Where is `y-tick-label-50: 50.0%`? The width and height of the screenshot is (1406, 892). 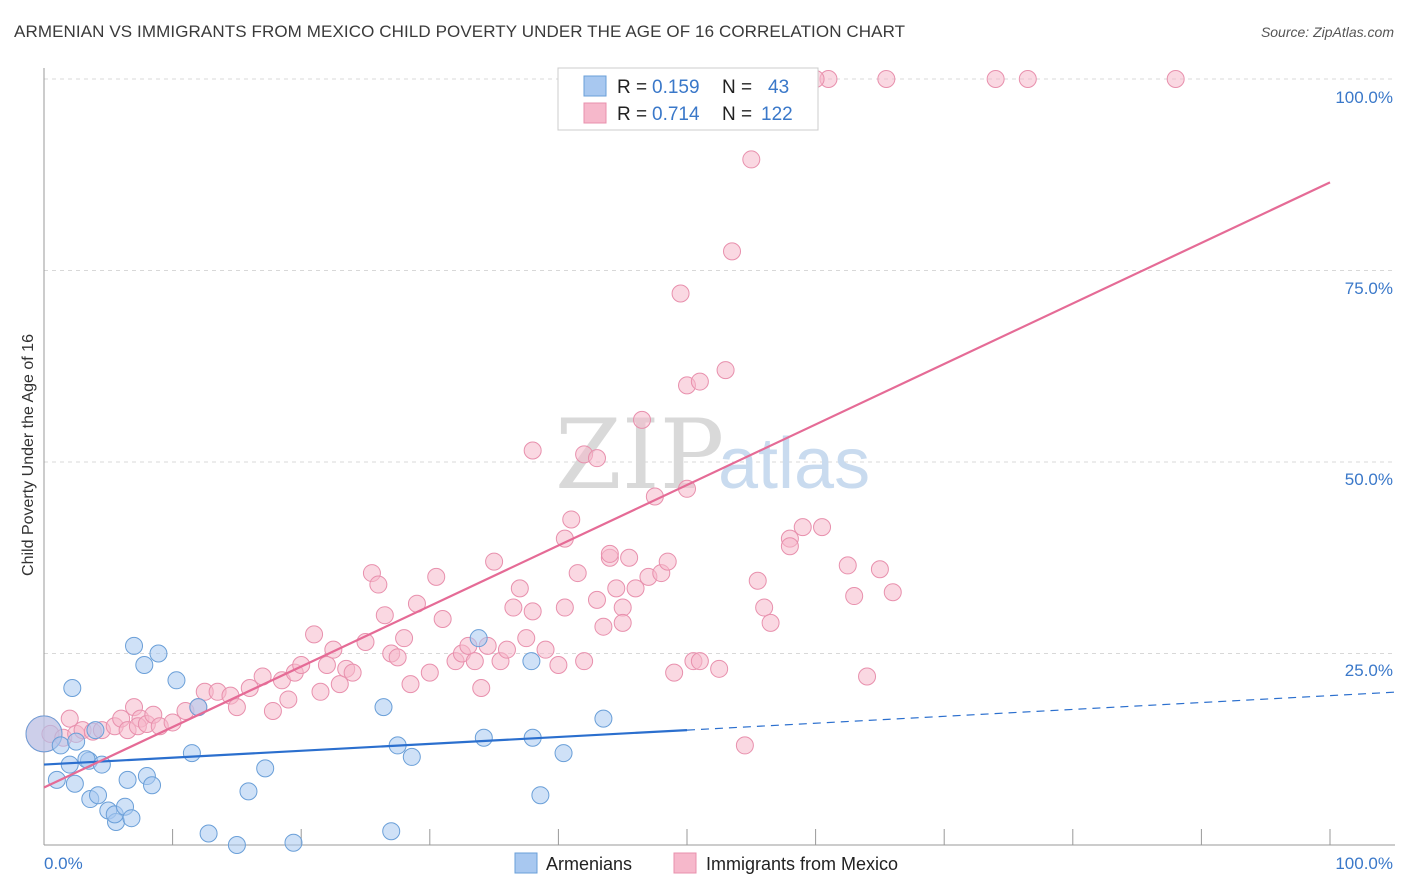
y-tick-label-50: 50.0% is located at coordinates (1369, 479).